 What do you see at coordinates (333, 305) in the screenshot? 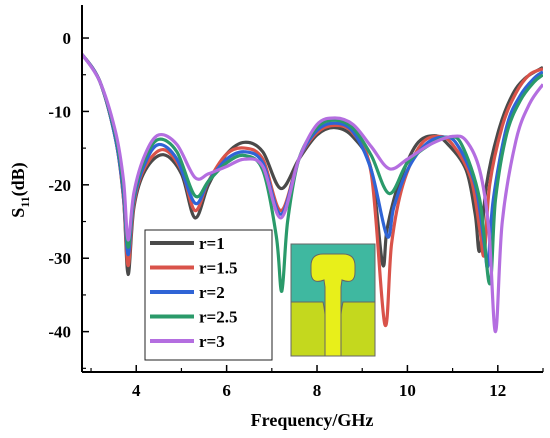
I see `inset-patch` at bounding box center [333, 305].